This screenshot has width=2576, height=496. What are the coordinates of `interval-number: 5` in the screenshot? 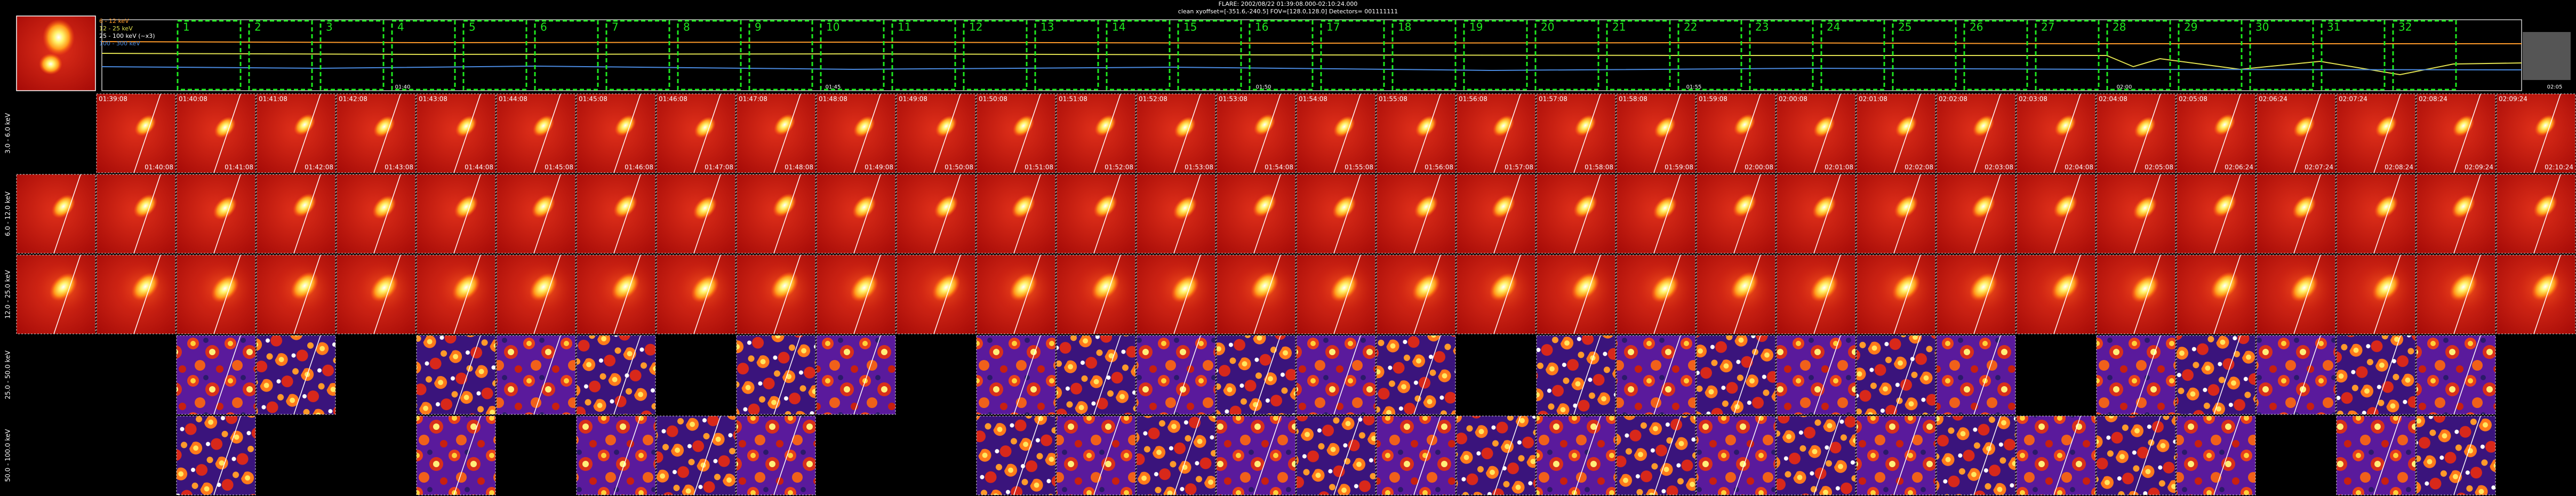 It's located at (472, 27).